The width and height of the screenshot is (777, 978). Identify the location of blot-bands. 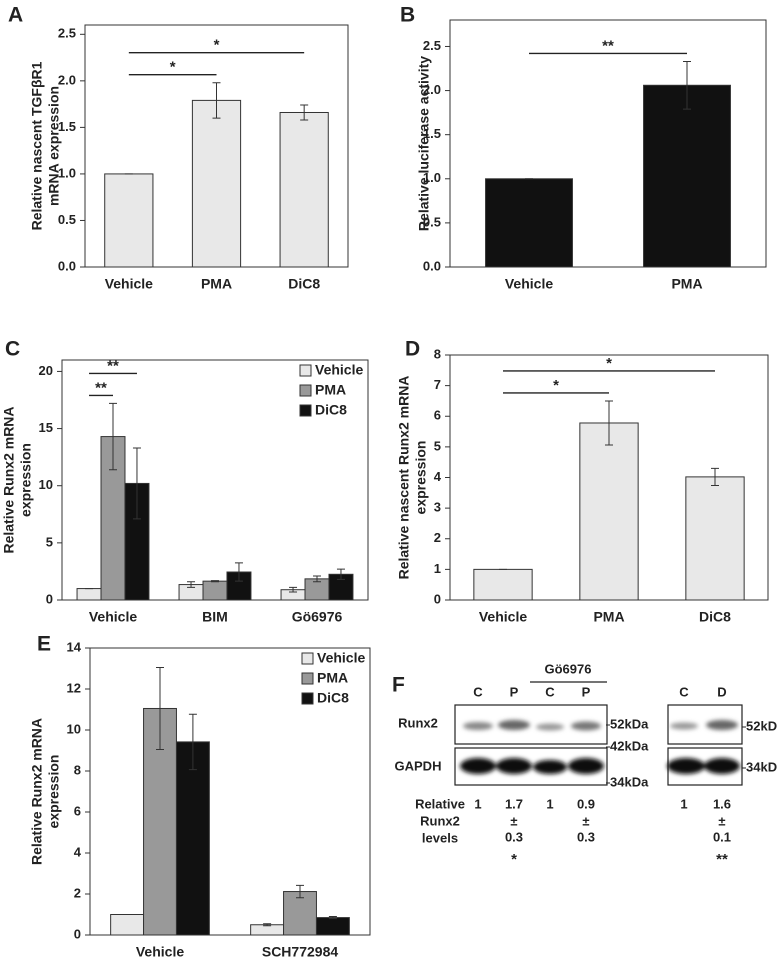
(600, 747).